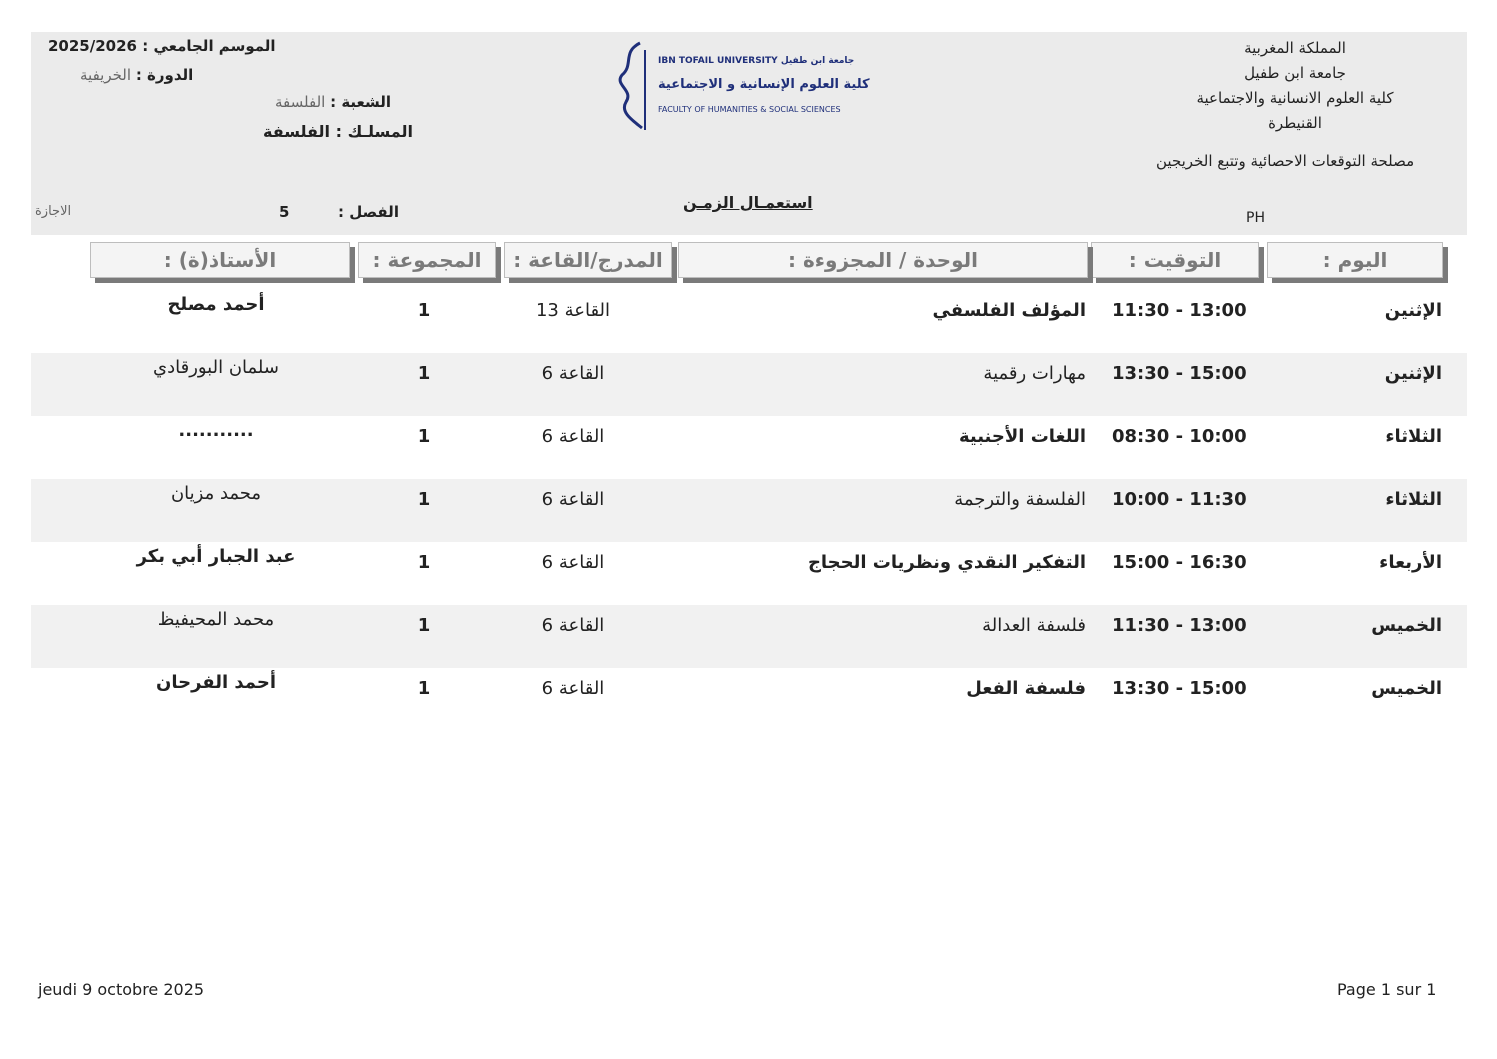  I want to click on season: الموسم الجامعي : 2025/2026, so click(162, 46).